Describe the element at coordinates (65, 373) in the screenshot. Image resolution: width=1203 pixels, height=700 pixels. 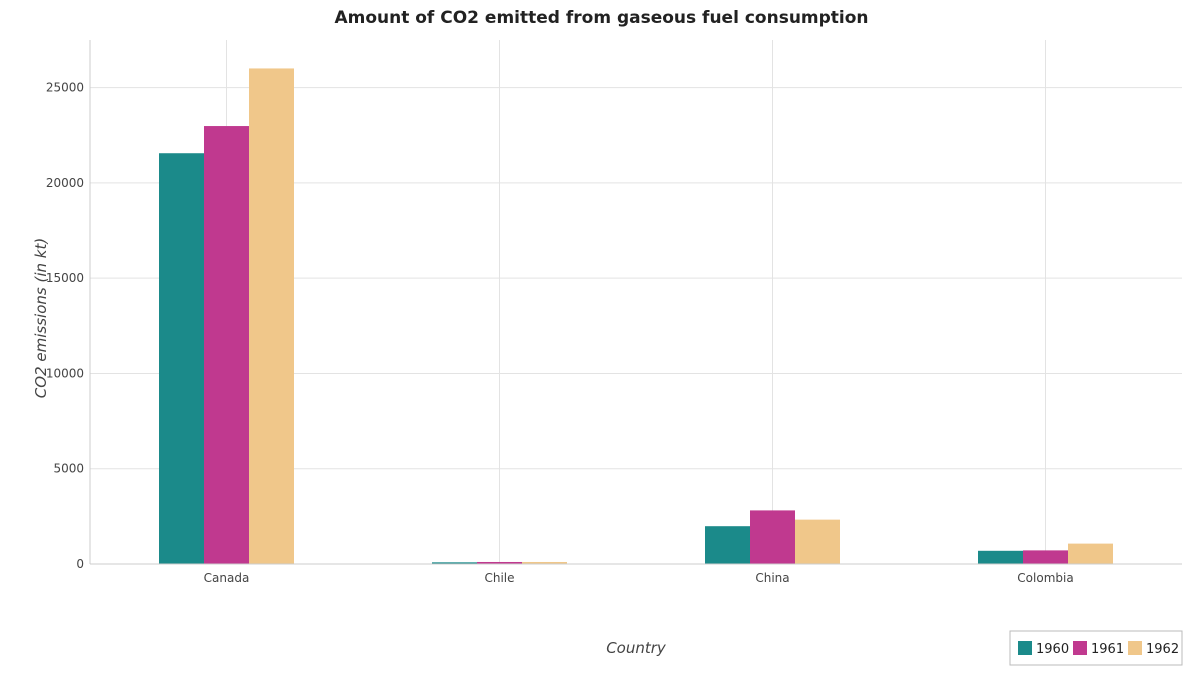
I see `y-tick-label: 10000` at that location.